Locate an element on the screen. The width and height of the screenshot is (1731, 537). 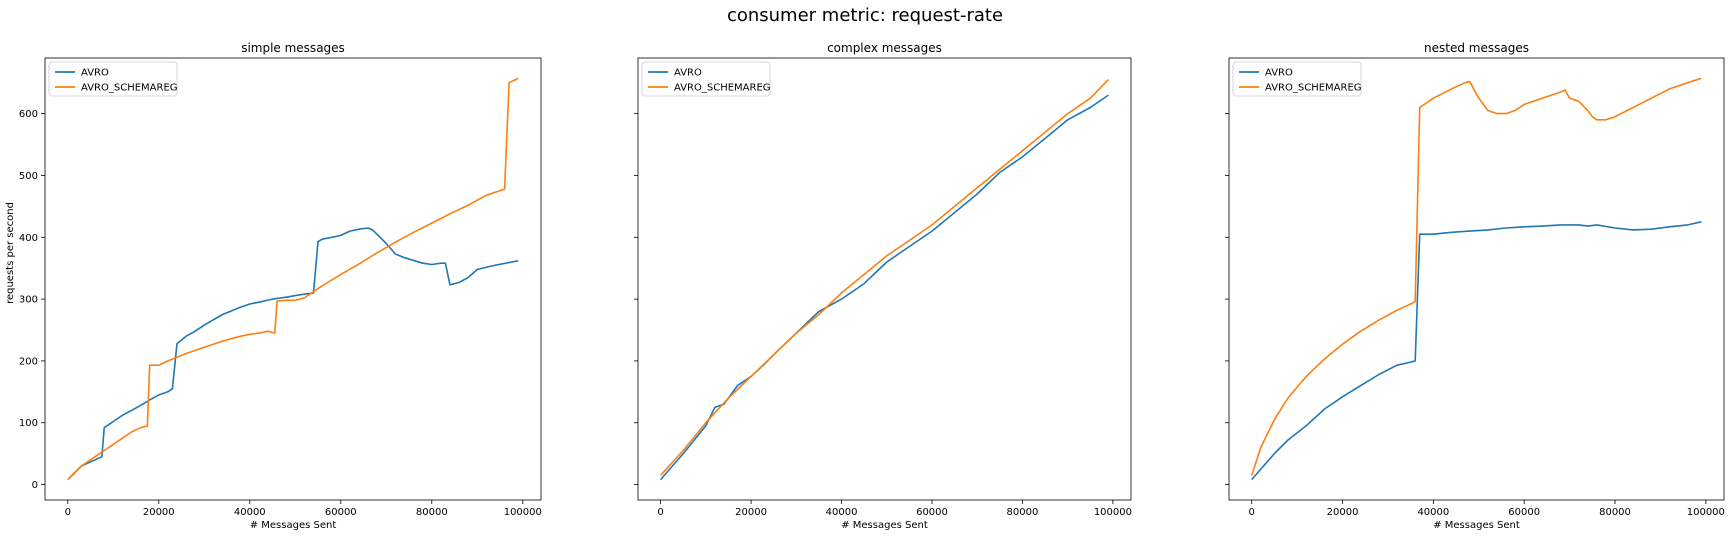
figure-title: consumer metric: request-rate is located at coordinates (865, 15).